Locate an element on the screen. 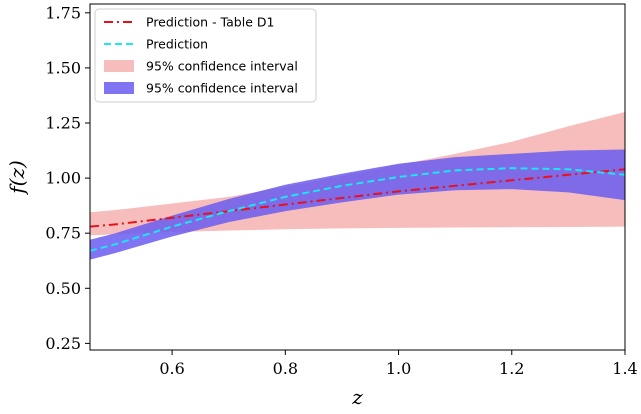 The height and width of the screenshot is (414, 641). legend-box is located at coordinates (205, 55).